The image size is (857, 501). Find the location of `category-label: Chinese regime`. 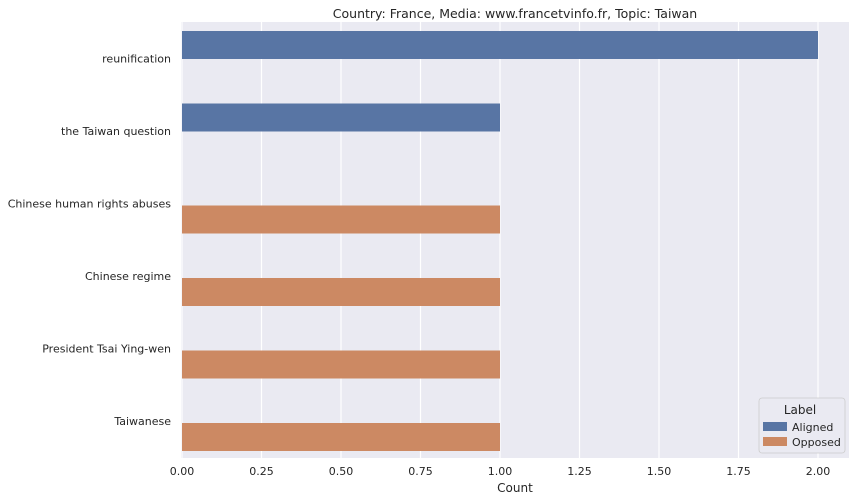

category-label: Chinese regime is located at coordinates (128, 276).